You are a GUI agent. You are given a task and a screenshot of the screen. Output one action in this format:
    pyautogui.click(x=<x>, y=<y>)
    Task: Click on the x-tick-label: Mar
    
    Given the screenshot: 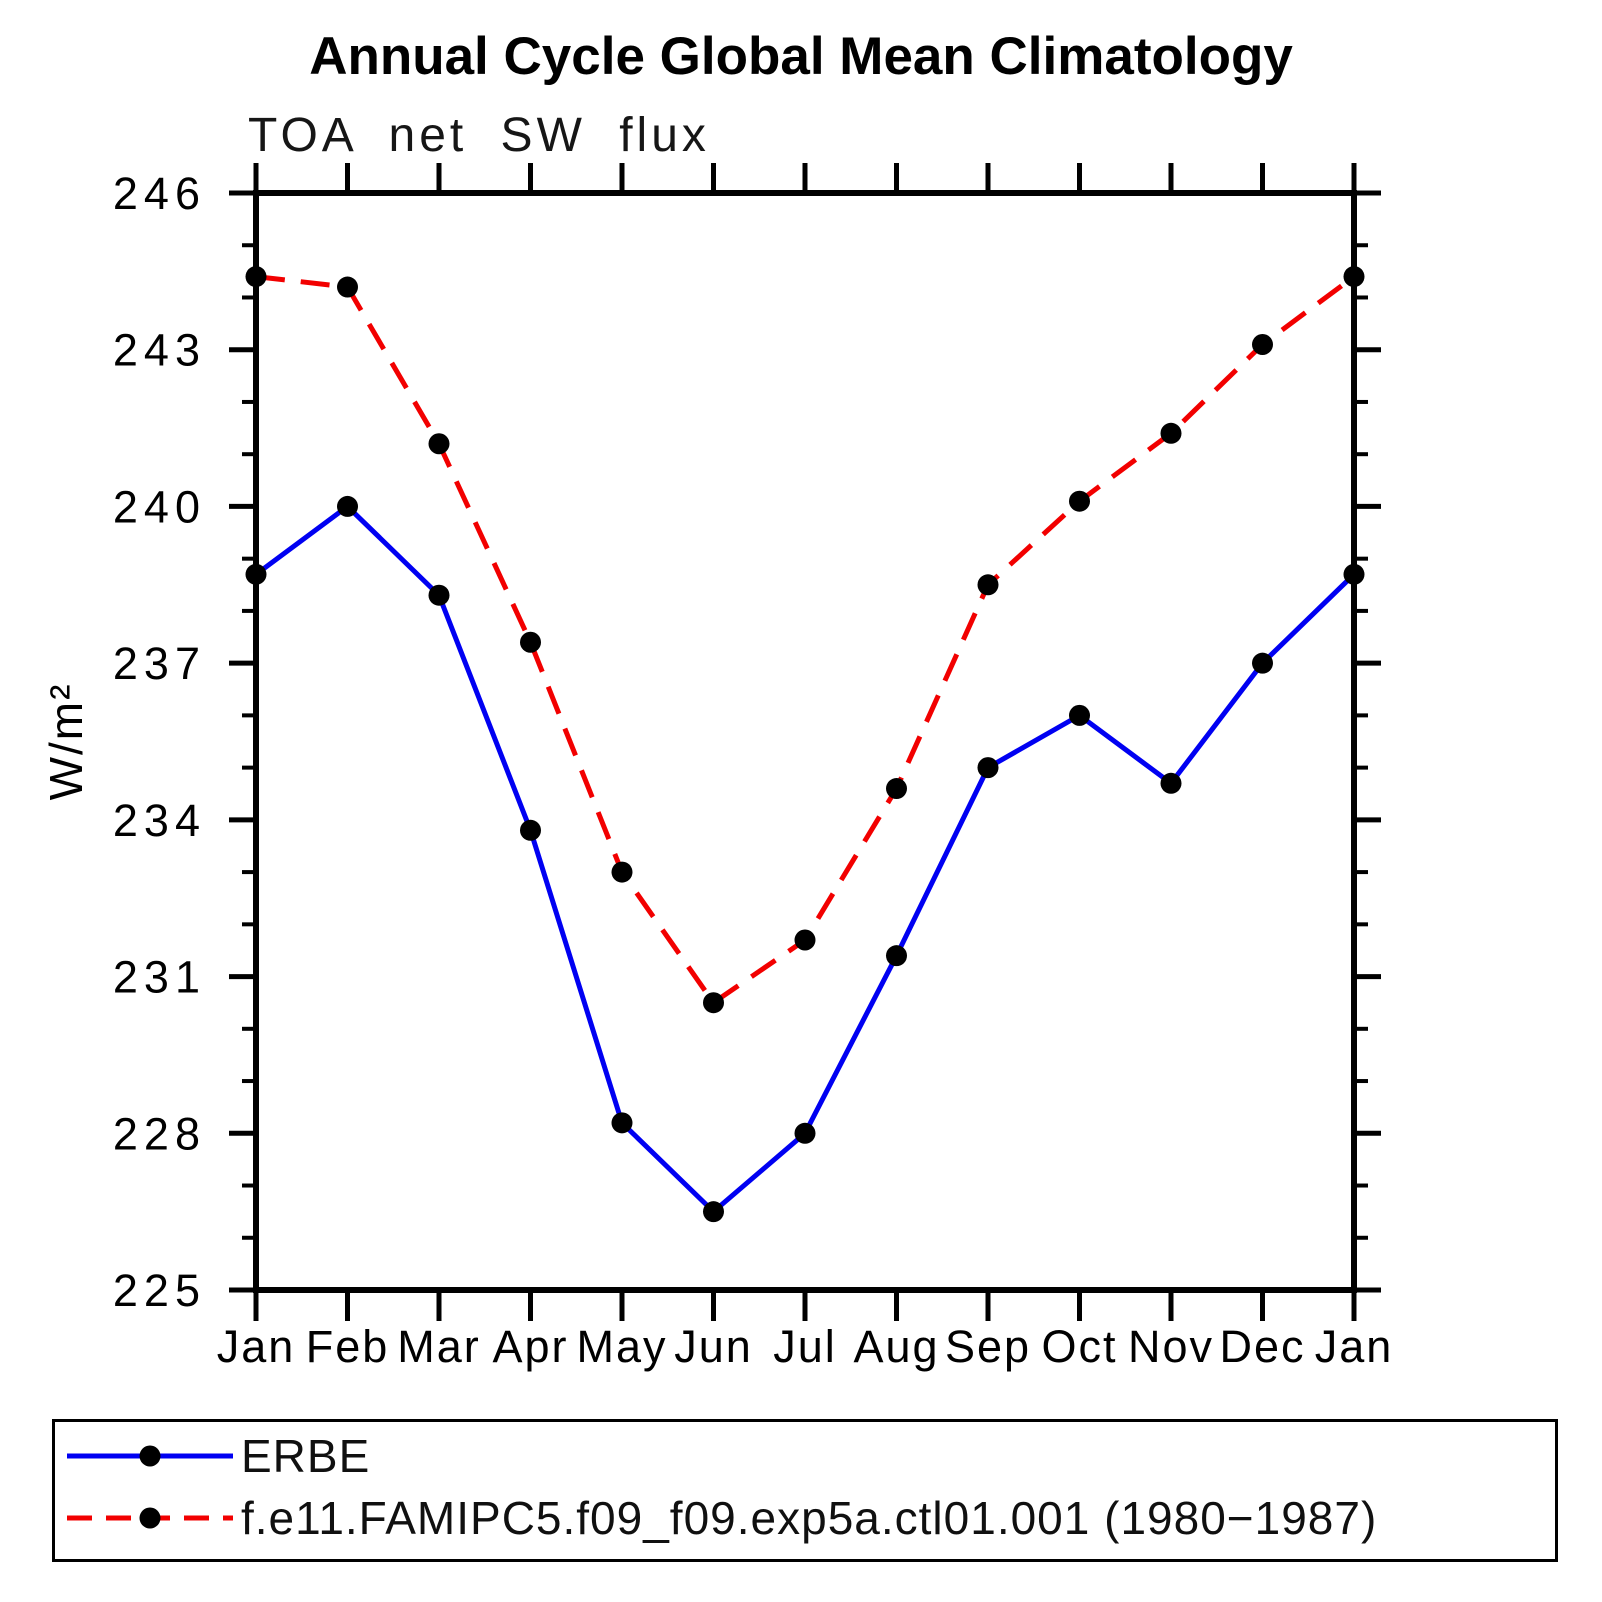 What is the action you would take?
    pyautogui.click(x=439, y=1346)
    